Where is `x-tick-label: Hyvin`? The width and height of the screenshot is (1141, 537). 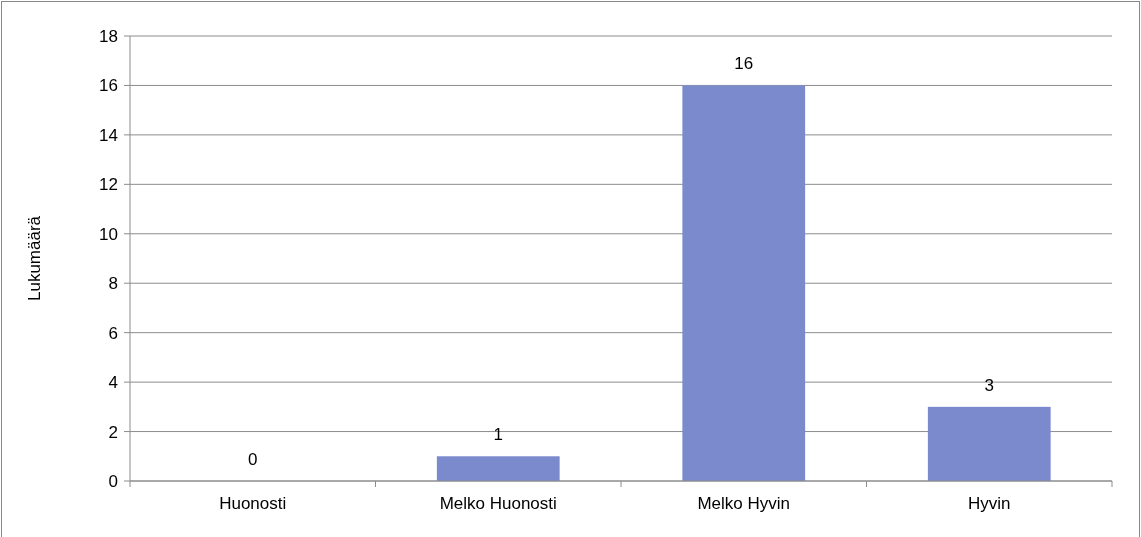 x-tick-label: Hyvin is located at coordinates (989, 503).